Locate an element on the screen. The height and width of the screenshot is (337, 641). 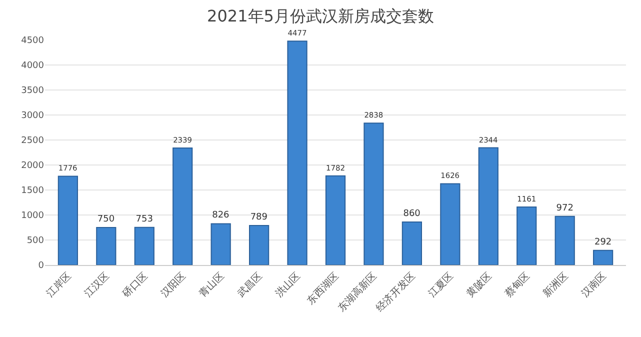
data-label: 789 is located at coordinates (259, 217).